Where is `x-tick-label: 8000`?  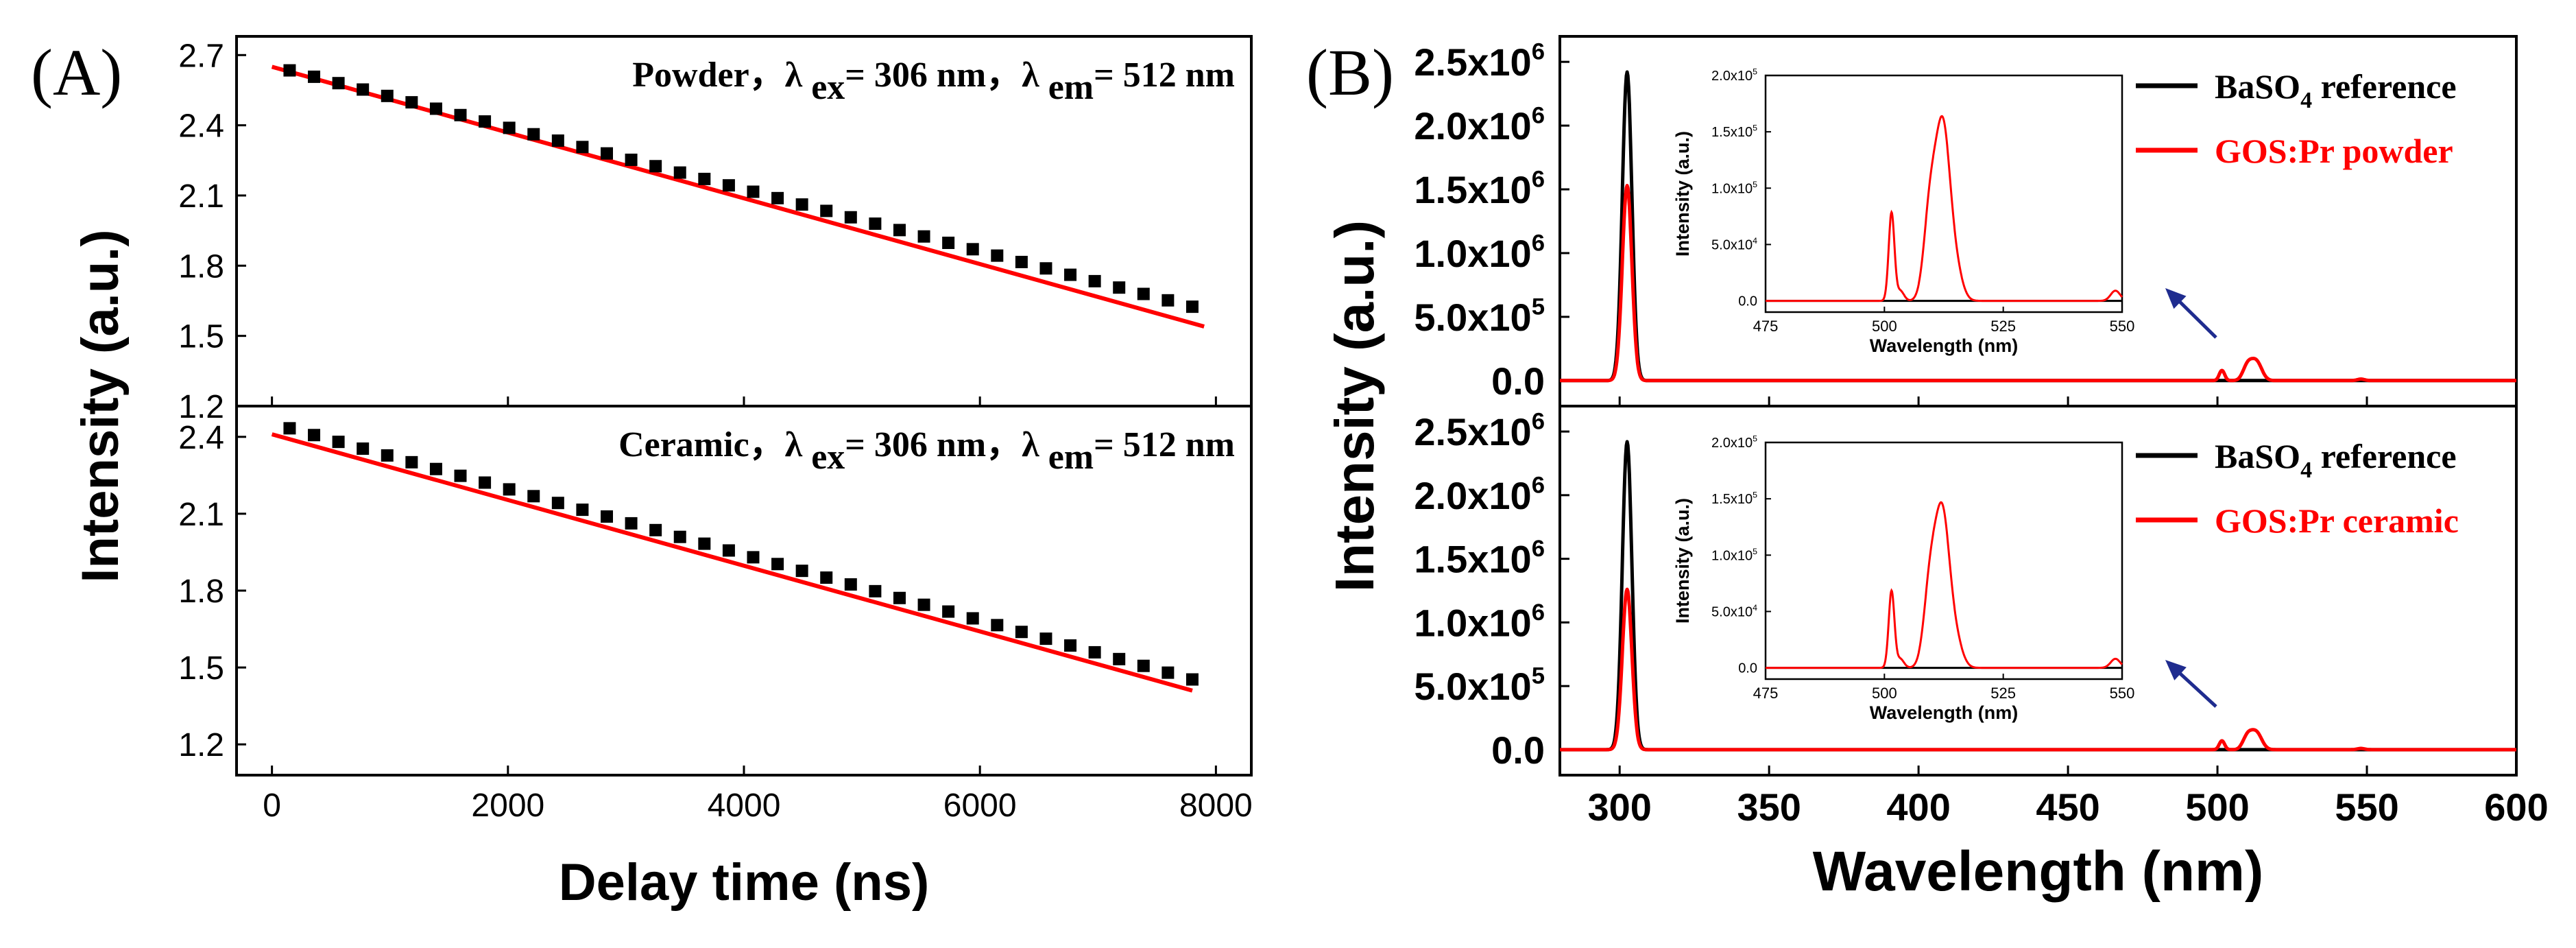
x-tick-label: 8000 is located at coordinates (1216, 805).